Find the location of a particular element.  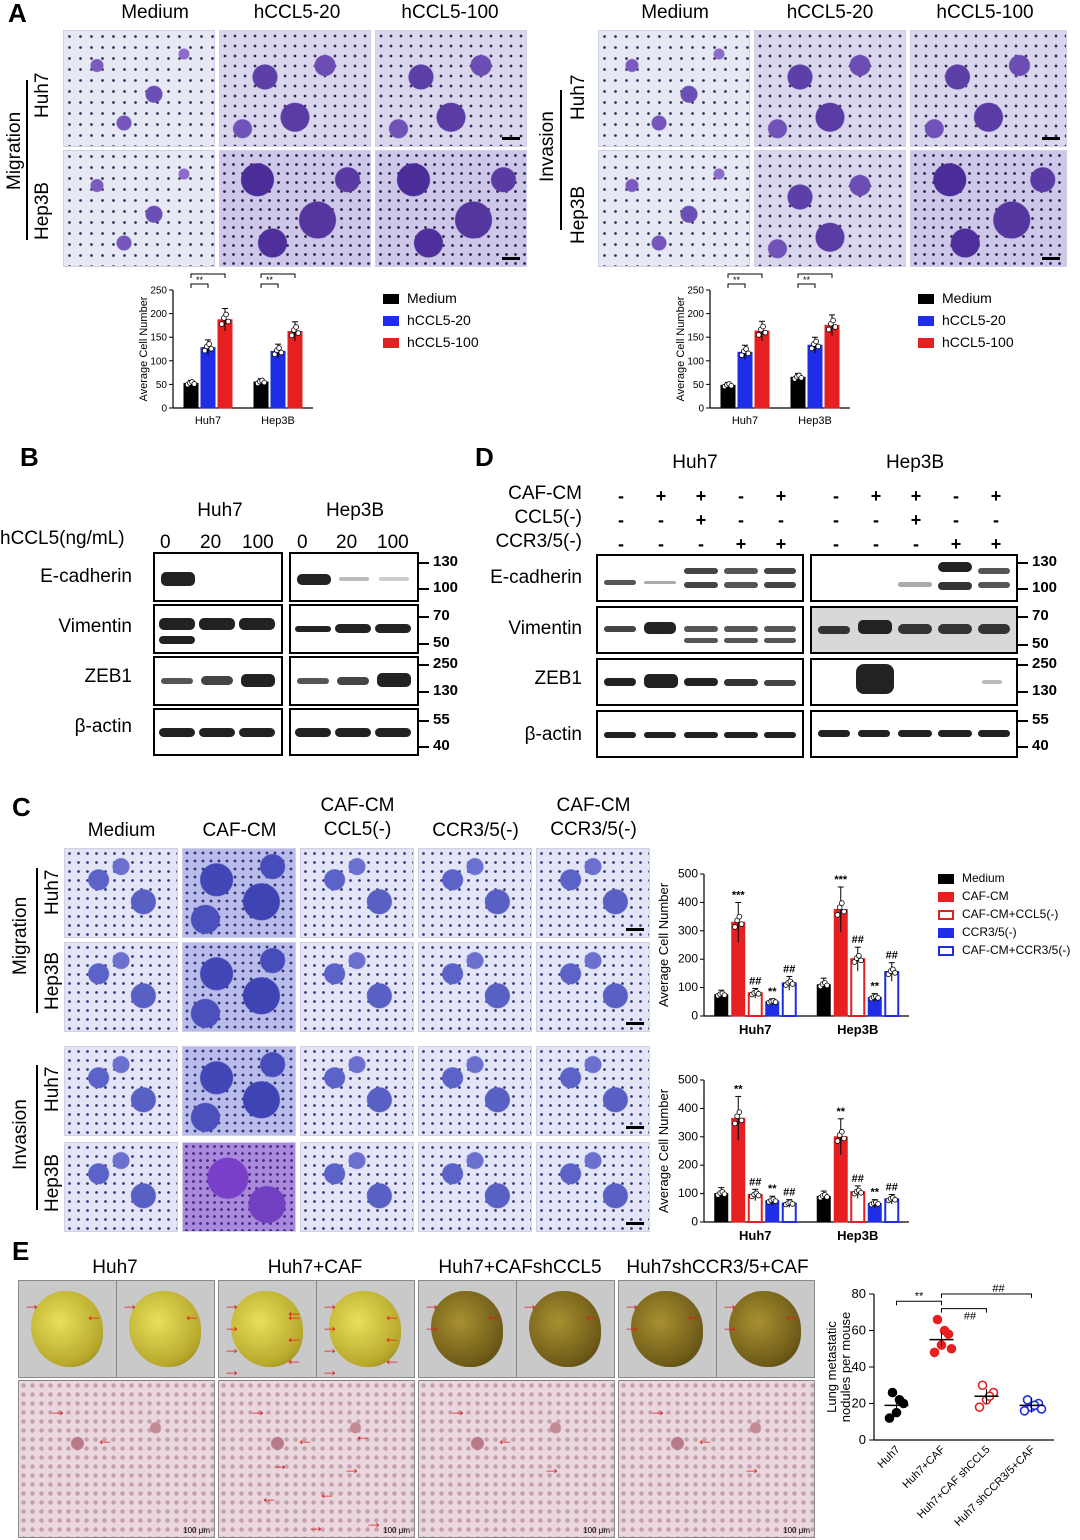

y-axis-label: Lung metastatic is located at coordinates (831, 1367).